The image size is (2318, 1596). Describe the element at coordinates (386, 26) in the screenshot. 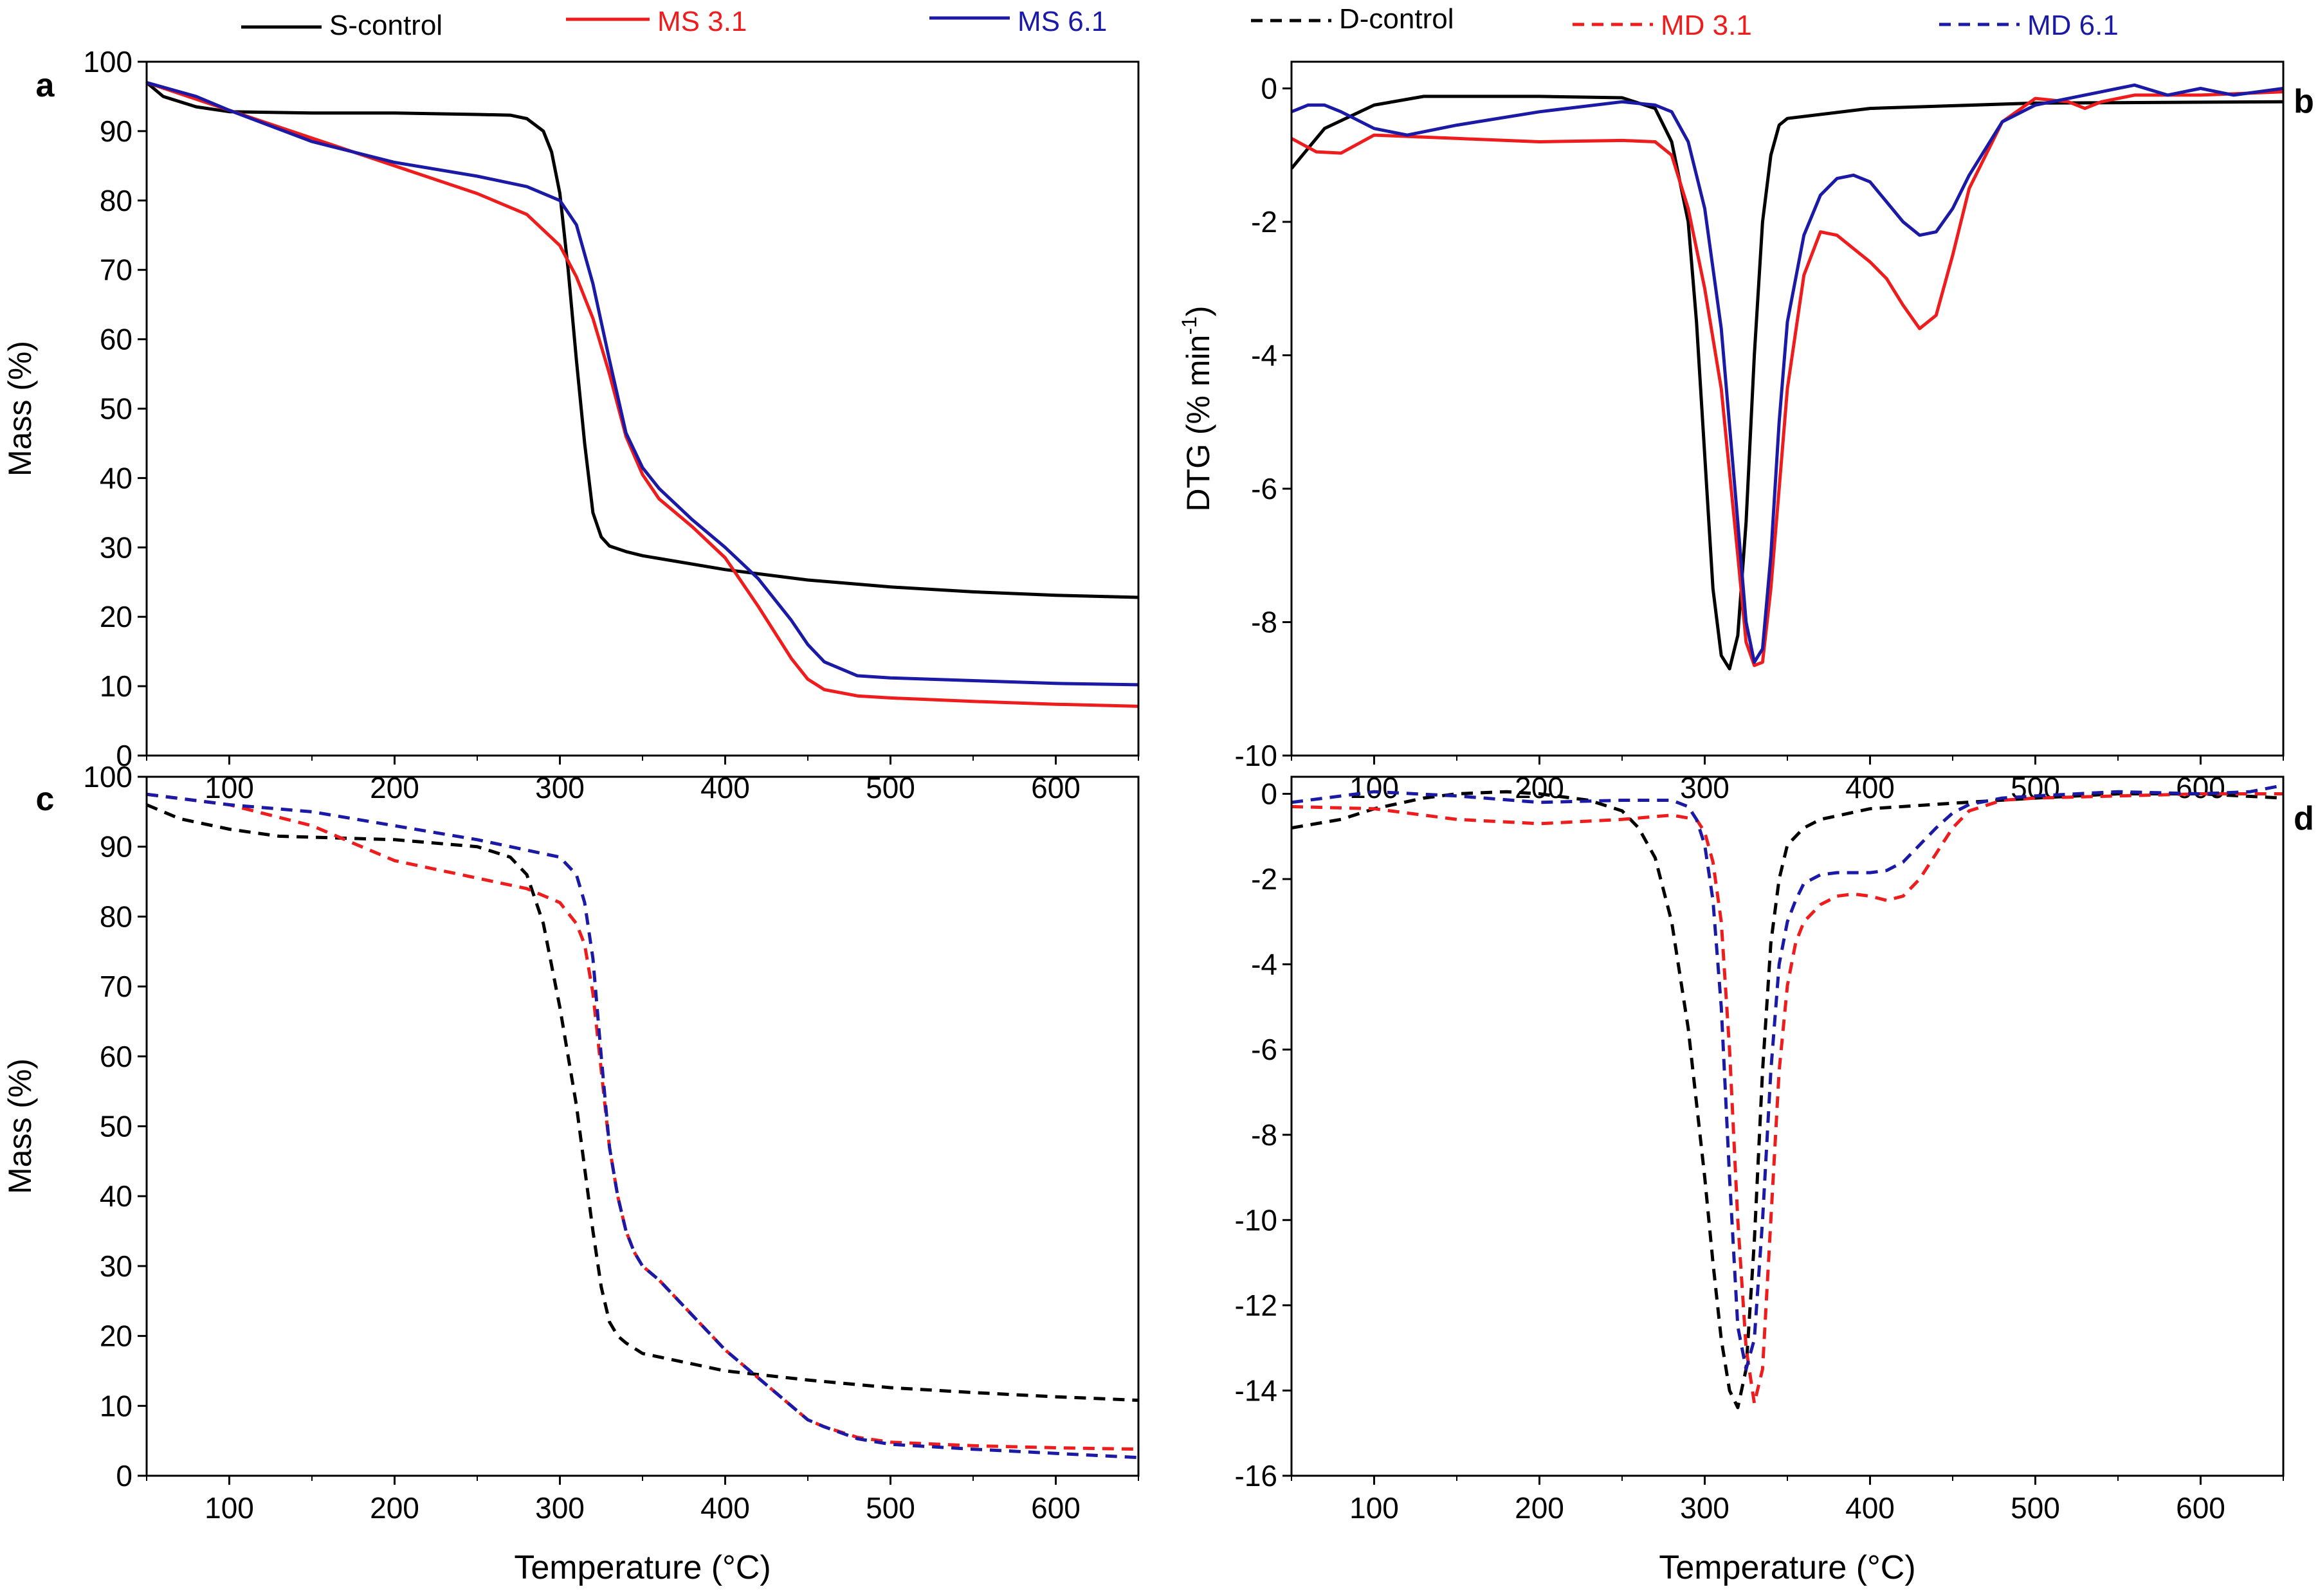

I see `legend-label-s-control: S-control` at that location.